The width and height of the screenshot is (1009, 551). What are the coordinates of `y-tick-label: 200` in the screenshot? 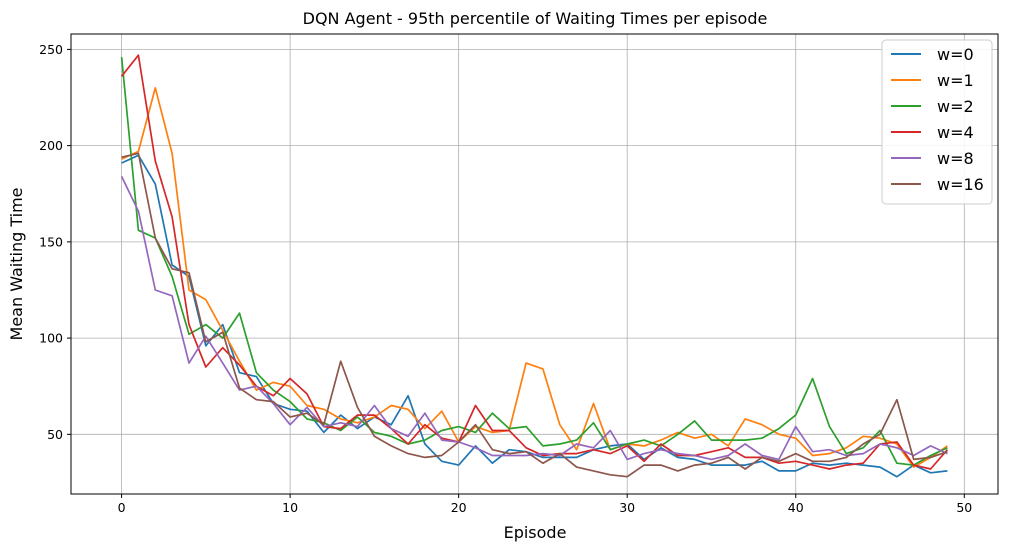 It's located at (51, 145).